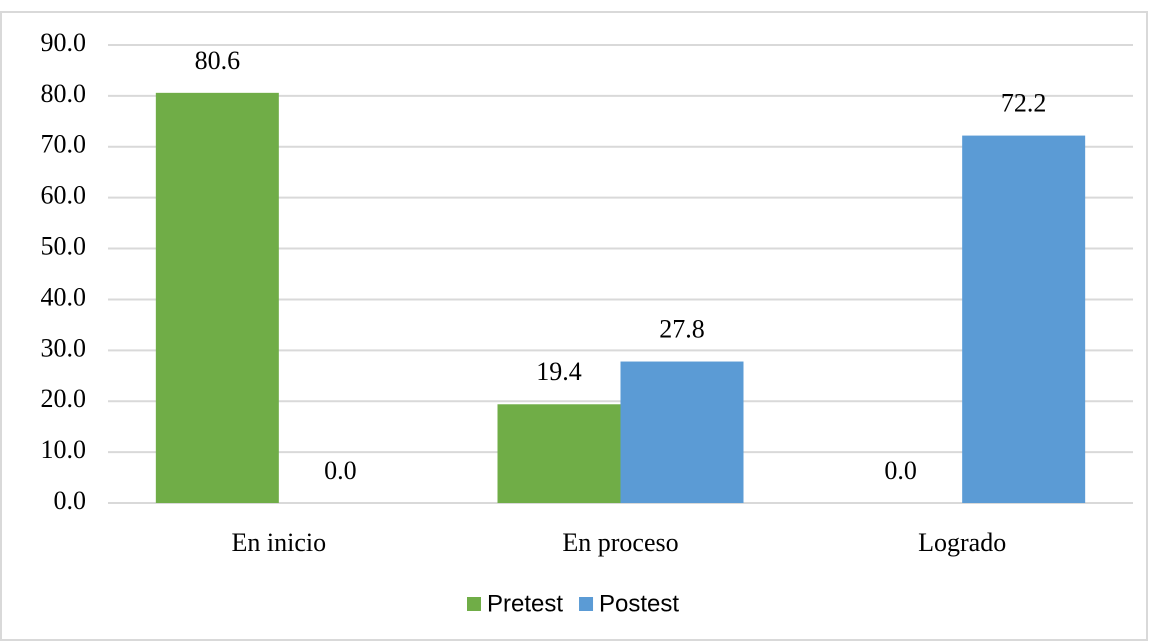 The height and width of the screenshot is (641, 1149). Describe the element at coordinates (525, 603) in the screenshot. I see `legend-label: Pretest` at that location.